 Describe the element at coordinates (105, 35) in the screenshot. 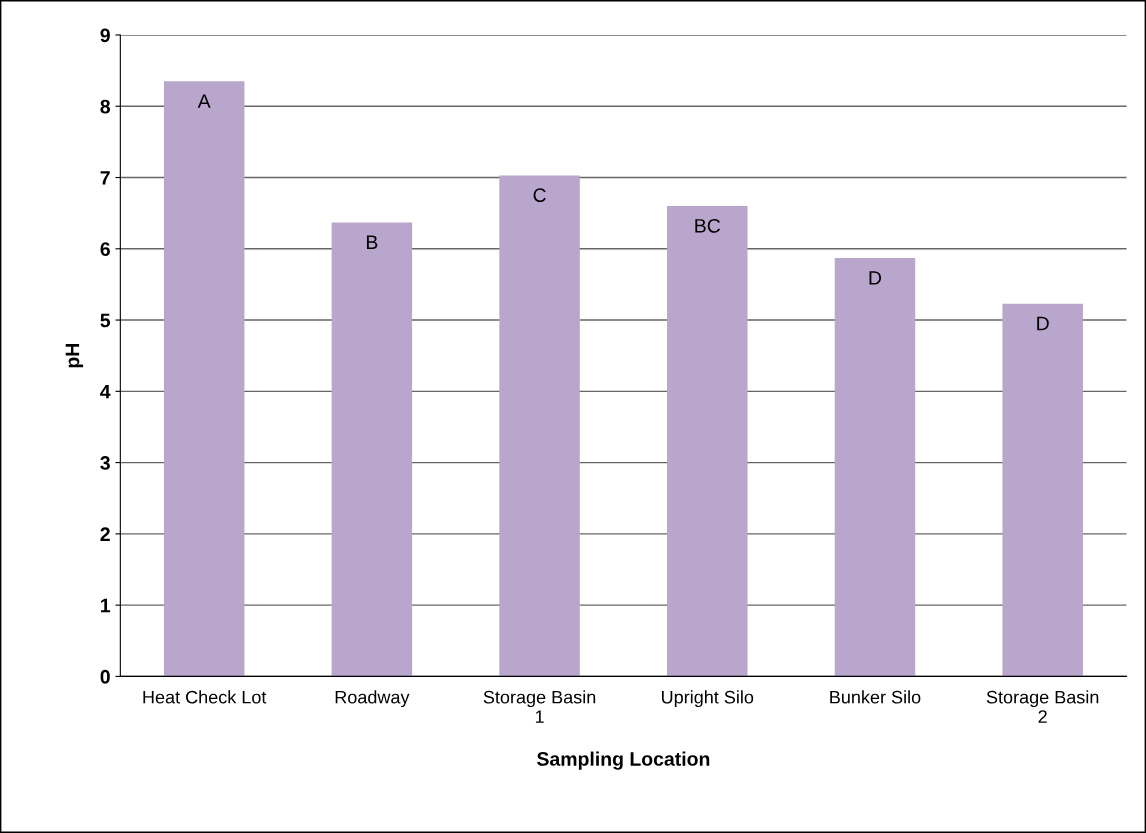

I see `y-tick-label: 9` at that location.